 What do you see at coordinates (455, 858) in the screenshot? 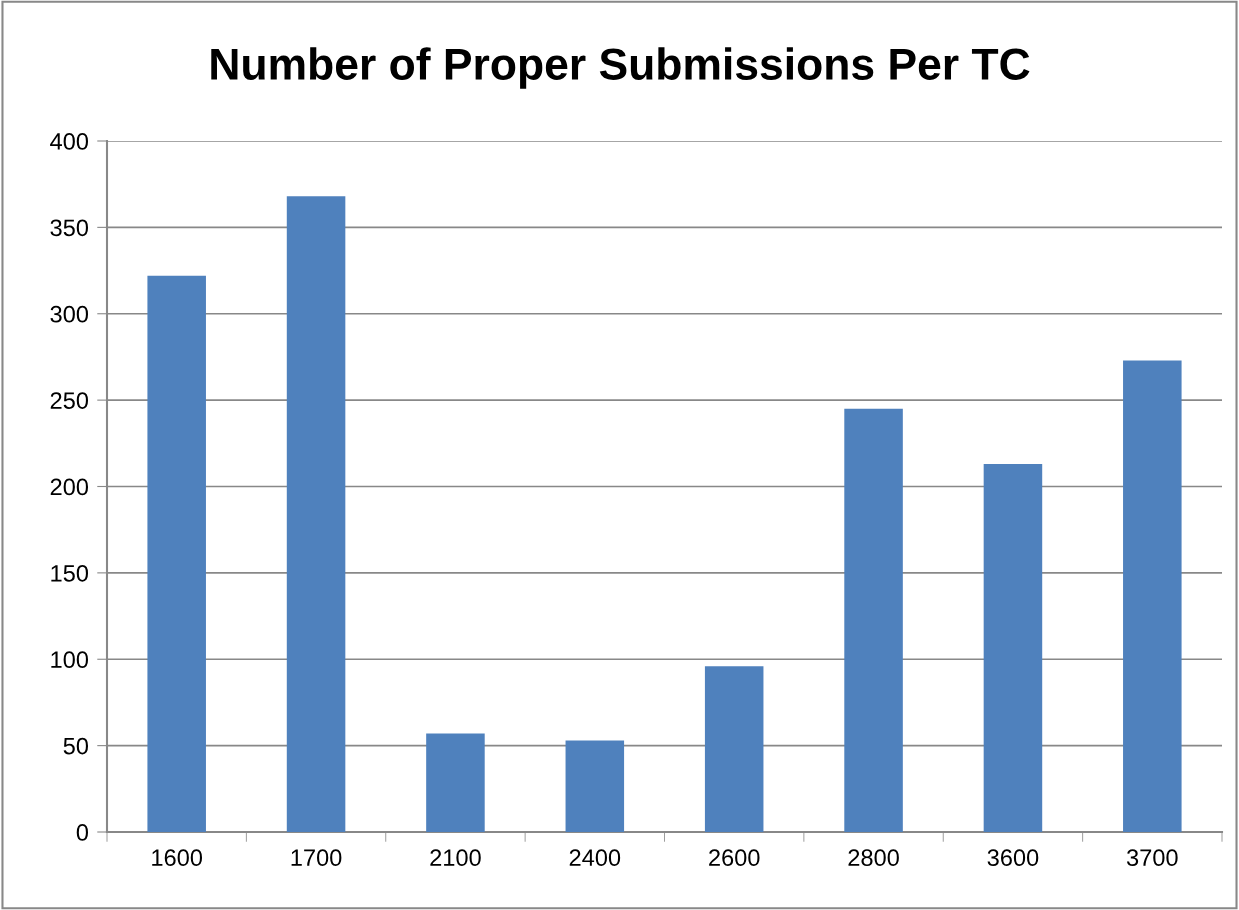
I see `x-tick-label: 2100` at bounding box center [455, 858].